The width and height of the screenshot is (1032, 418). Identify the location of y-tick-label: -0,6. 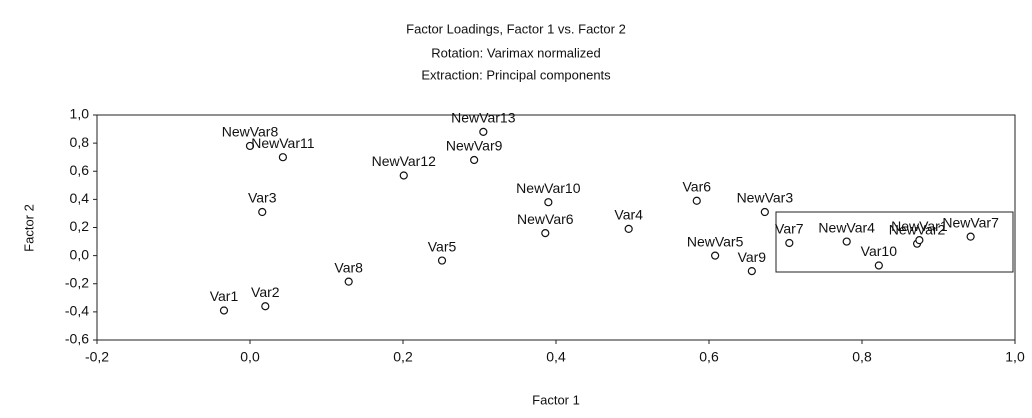
(77, 339).